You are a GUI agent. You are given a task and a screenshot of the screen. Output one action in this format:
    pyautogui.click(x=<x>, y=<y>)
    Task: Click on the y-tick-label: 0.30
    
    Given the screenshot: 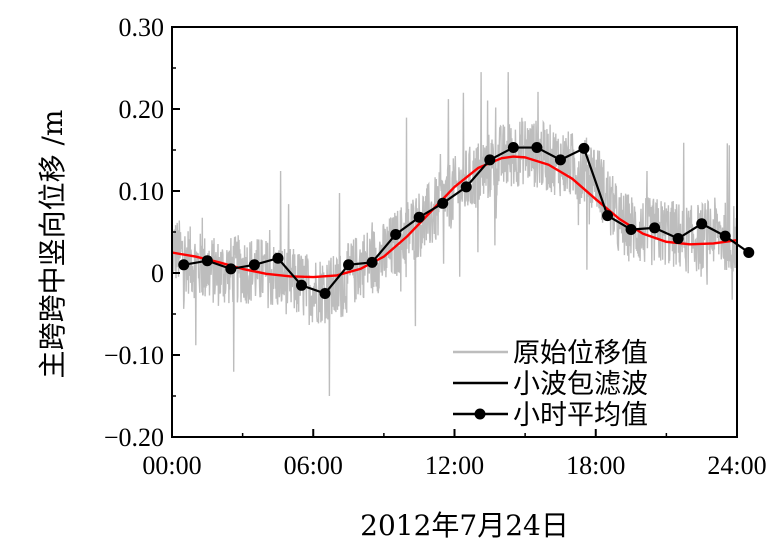 What is the action you would take?
    pyautogui.click(x=142, y=27)
    